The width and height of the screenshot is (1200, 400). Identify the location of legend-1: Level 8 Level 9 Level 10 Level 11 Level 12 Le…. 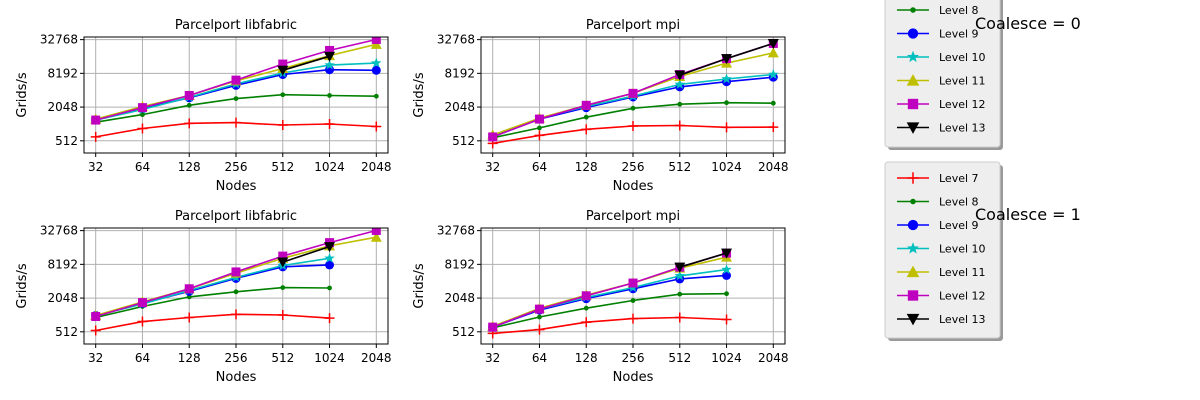
(943, 75).